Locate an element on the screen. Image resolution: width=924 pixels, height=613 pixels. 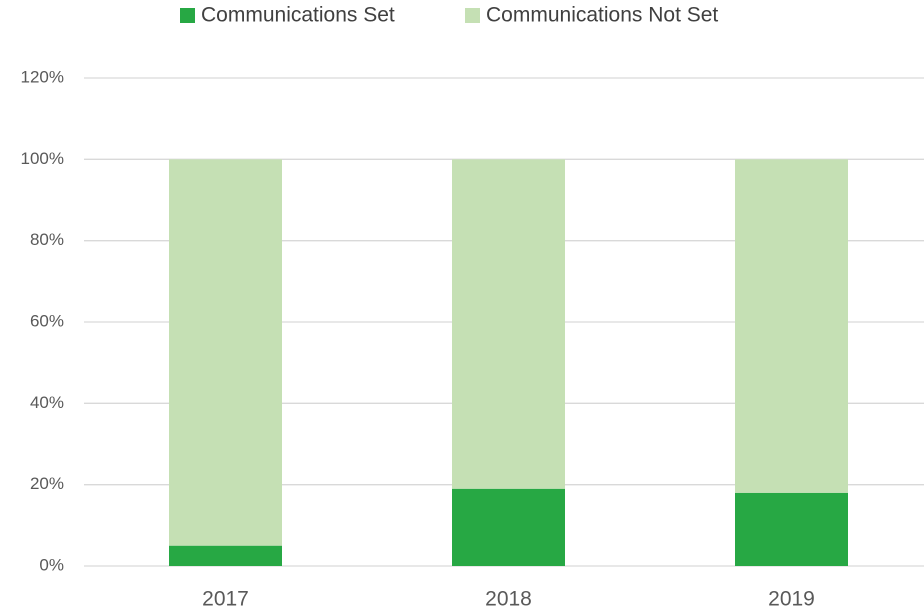
y-tick-label: 100% is located at coordinates (42, 158).